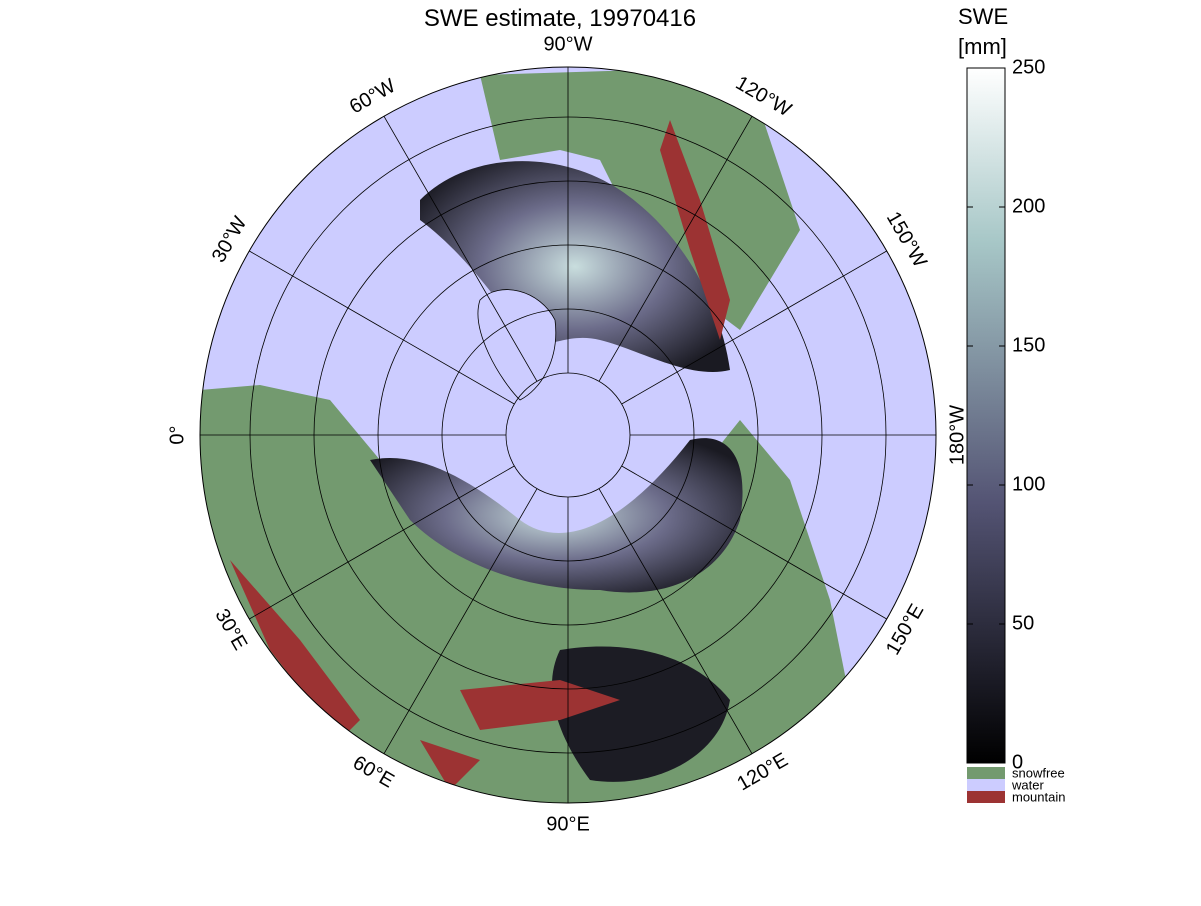 The image size is (1201, 906). Describe the element at coordinates (1028, 484) in the screenshot. I see `colorbar-tick-label: 100` at that location.